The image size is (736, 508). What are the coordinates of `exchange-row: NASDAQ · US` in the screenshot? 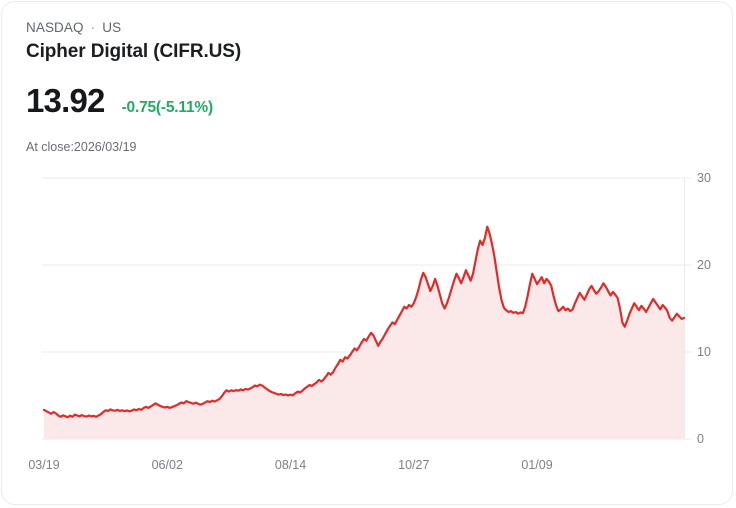 It's located at (356, 28).